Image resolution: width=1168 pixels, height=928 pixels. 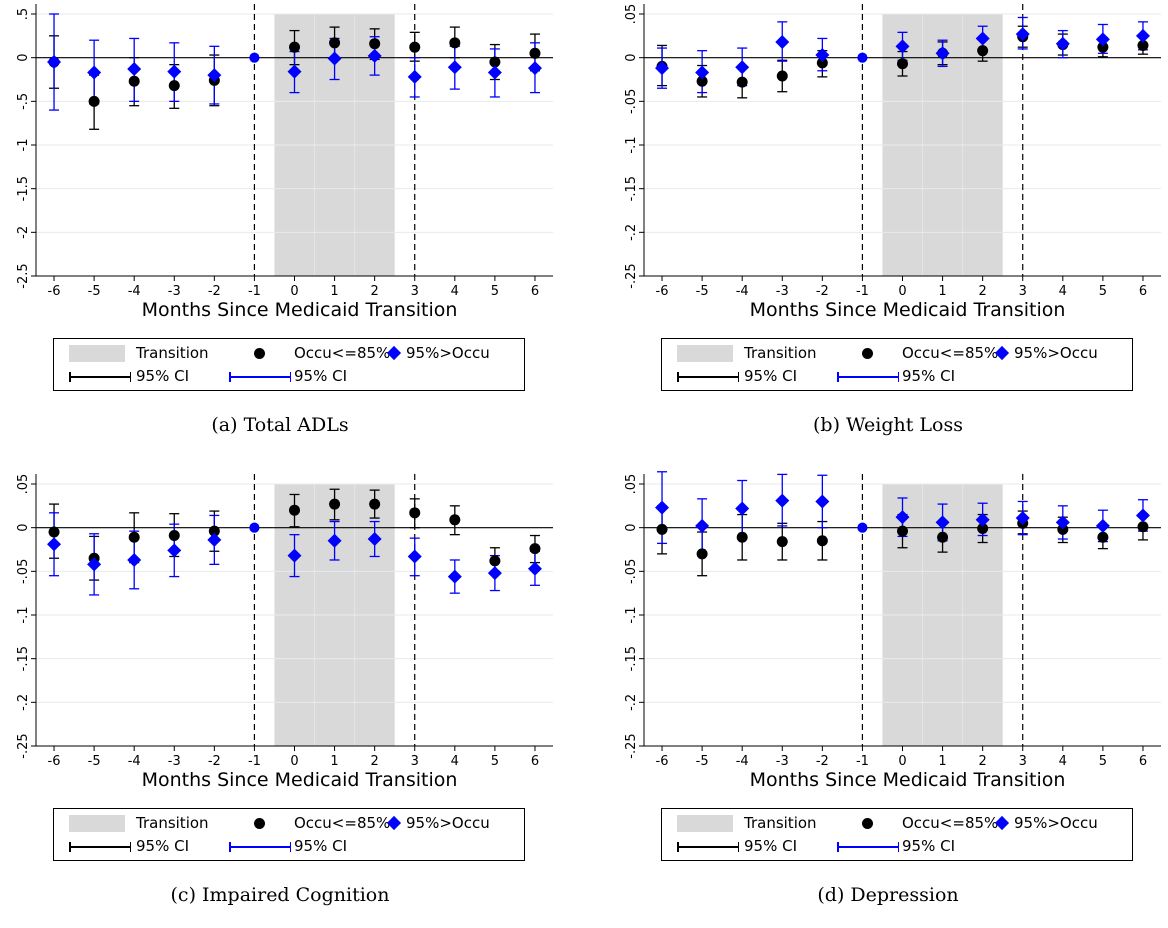 I want to click on x-tick-label: 1, so click(x=942, y=291).